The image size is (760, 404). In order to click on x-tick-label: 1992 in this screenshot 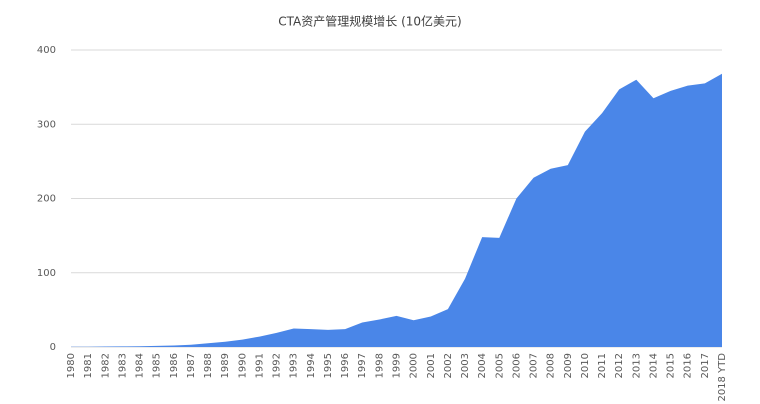, I will do `click(277, 365)`.